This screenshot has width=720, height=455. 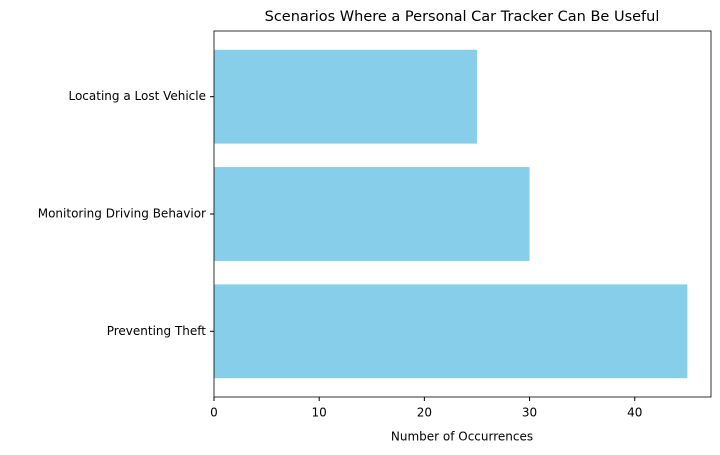 What do you see at coordinates (529, 413) in the screenshot?
I see `x-tick-label: 30` at bounding box center [529, 413].